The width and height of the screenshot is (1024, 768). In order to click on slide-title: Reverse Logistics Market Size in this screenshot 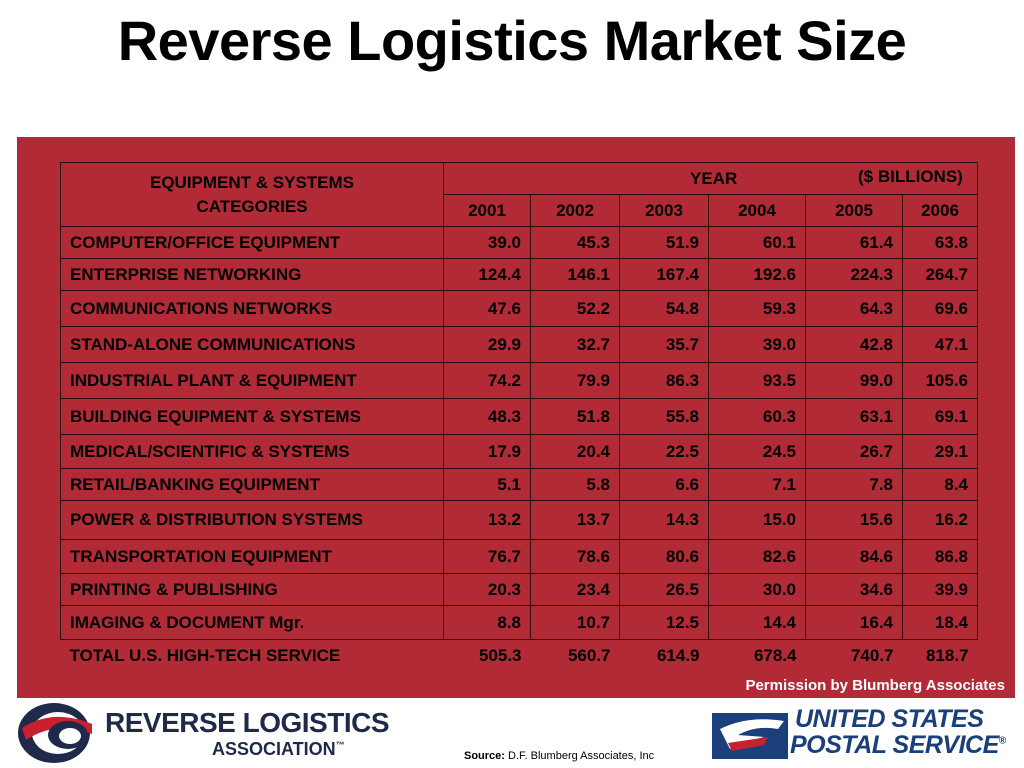, I will do `click(512, 40)`.